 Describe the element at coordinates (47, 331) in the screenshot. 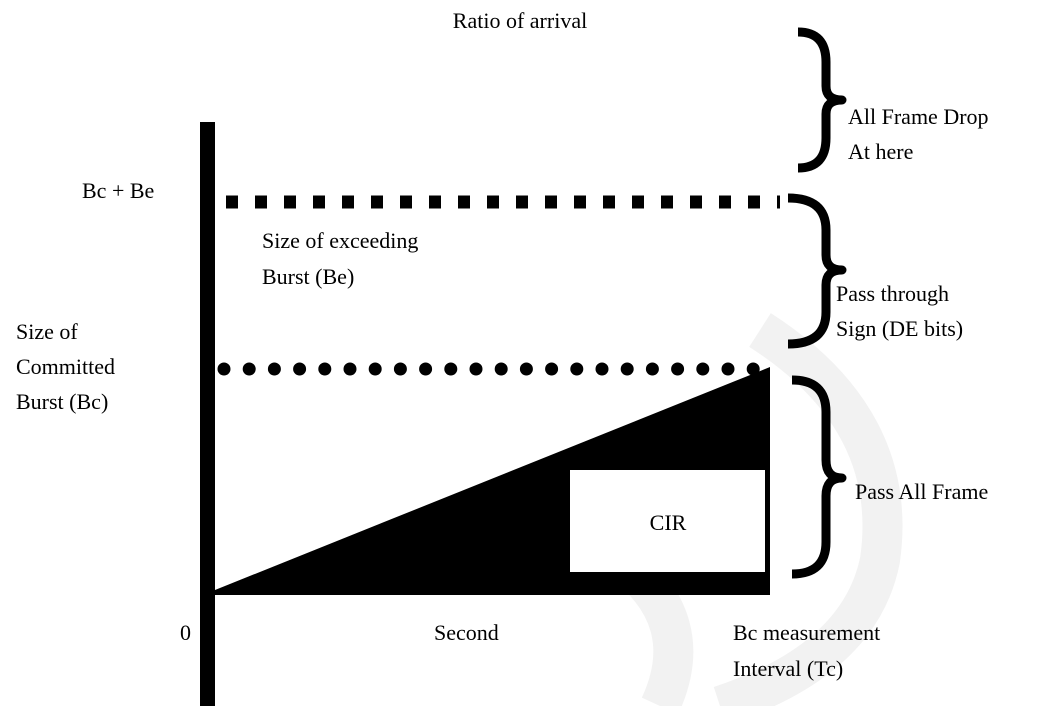

I see `committed-label: Size of` at that location.